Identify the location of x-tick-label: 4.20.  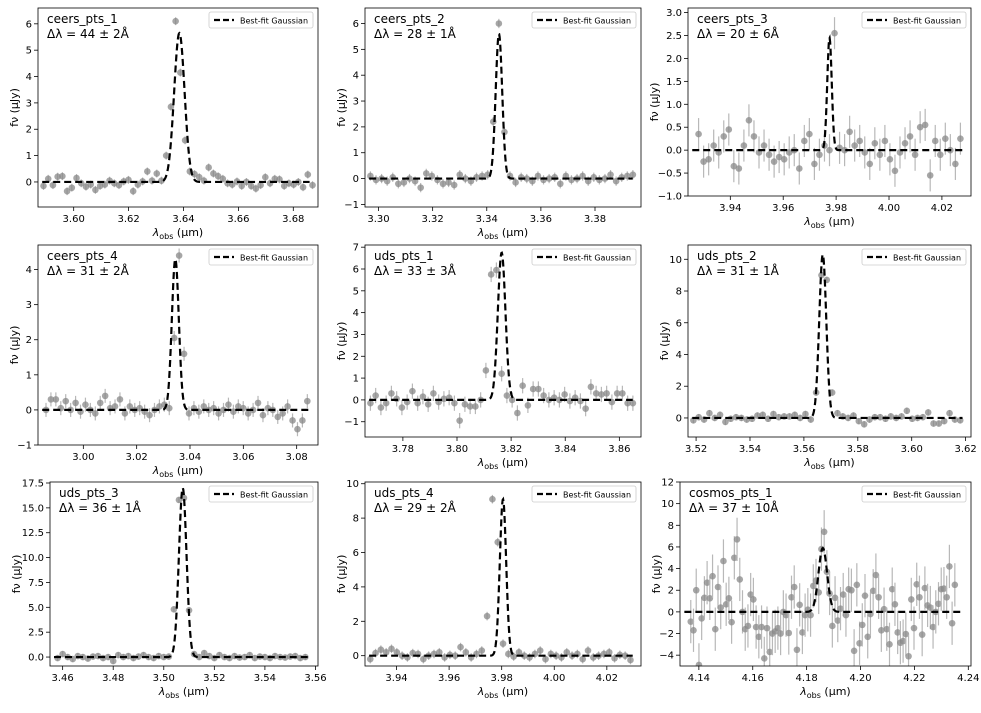
(860, 678).